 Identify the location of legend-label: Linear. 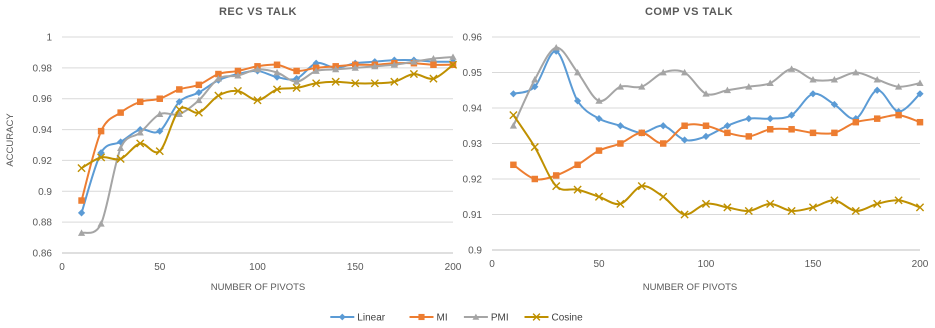
(371, 318).